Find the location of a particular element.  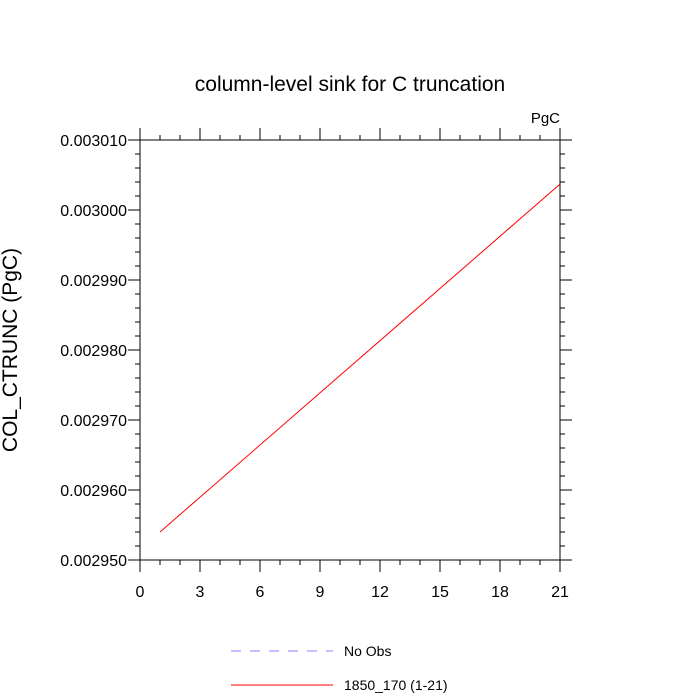

y-tick-label: 0.002970 is located at coordinates (93, 421).